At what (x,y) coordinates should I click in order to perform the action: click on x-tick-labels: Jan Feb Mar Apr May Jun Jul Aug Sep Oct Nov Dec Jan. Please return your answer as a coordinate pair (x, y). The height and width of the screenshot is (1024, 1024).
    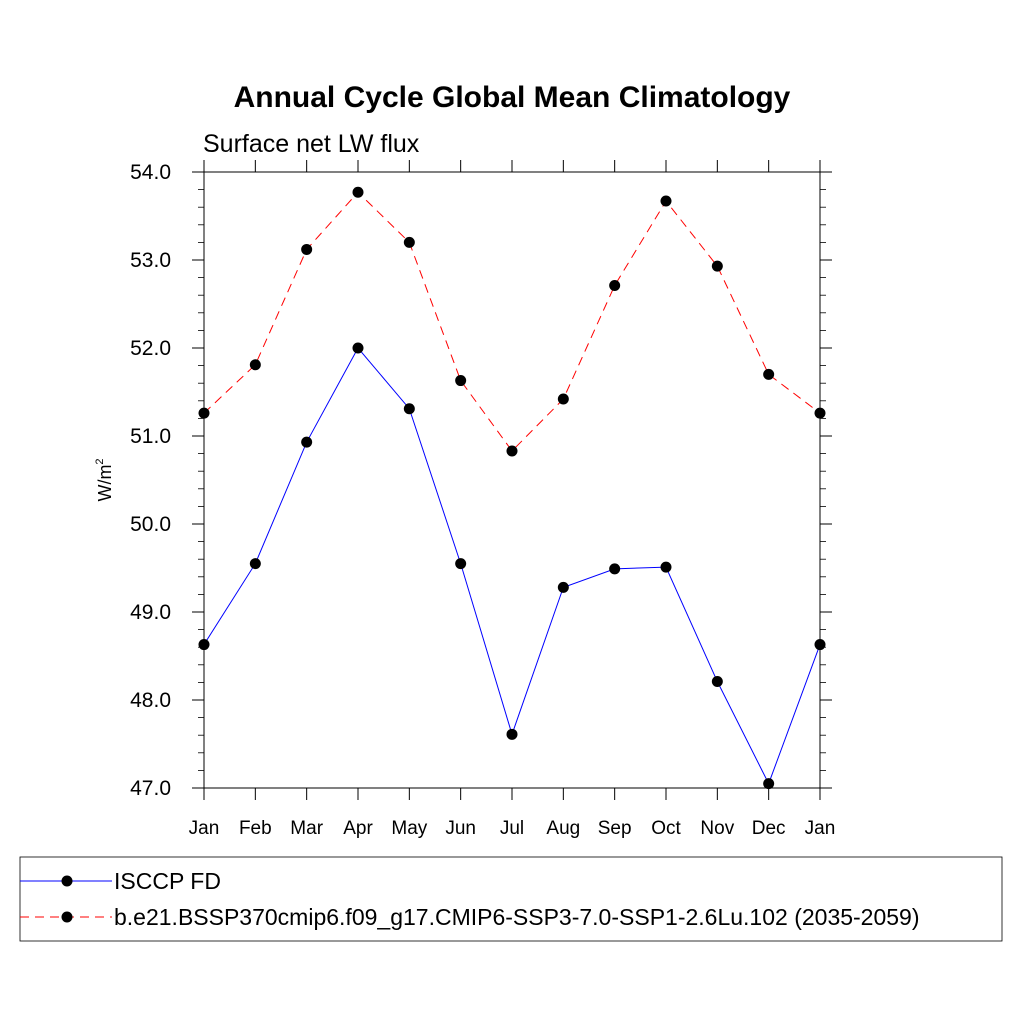
    Looking at the image, I should click on (512, 828).